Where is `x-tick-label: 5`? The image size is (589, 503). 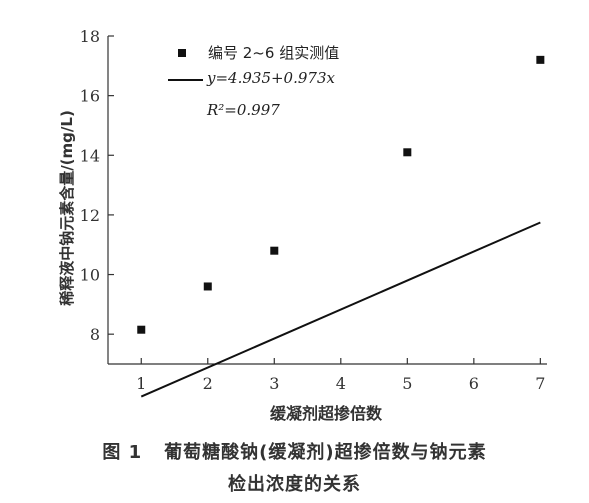
x-tick-label: 5 is located at coordinates (407, 383).